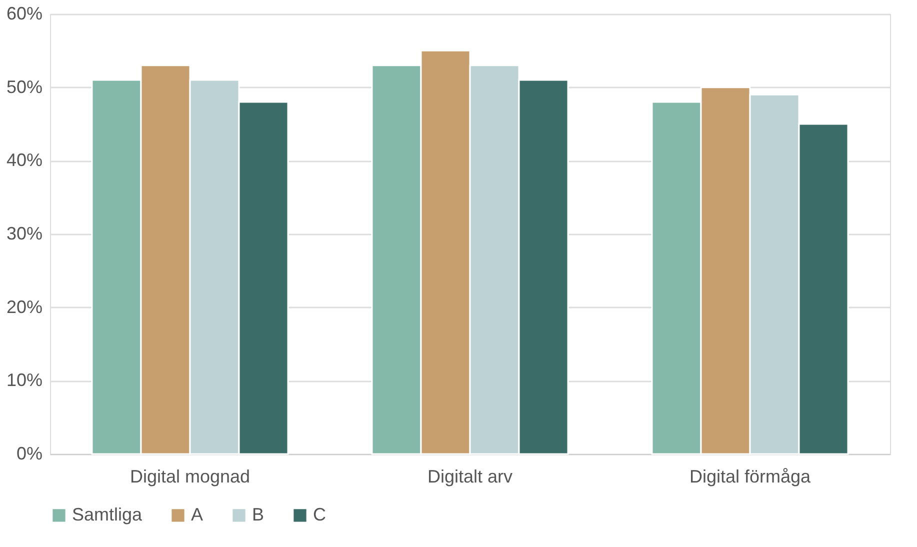 The height and width of the screenshot is (547, 917). Describe the element at coordinates (197, 514) in the screenshot. I see `legend-label: A` at that location.